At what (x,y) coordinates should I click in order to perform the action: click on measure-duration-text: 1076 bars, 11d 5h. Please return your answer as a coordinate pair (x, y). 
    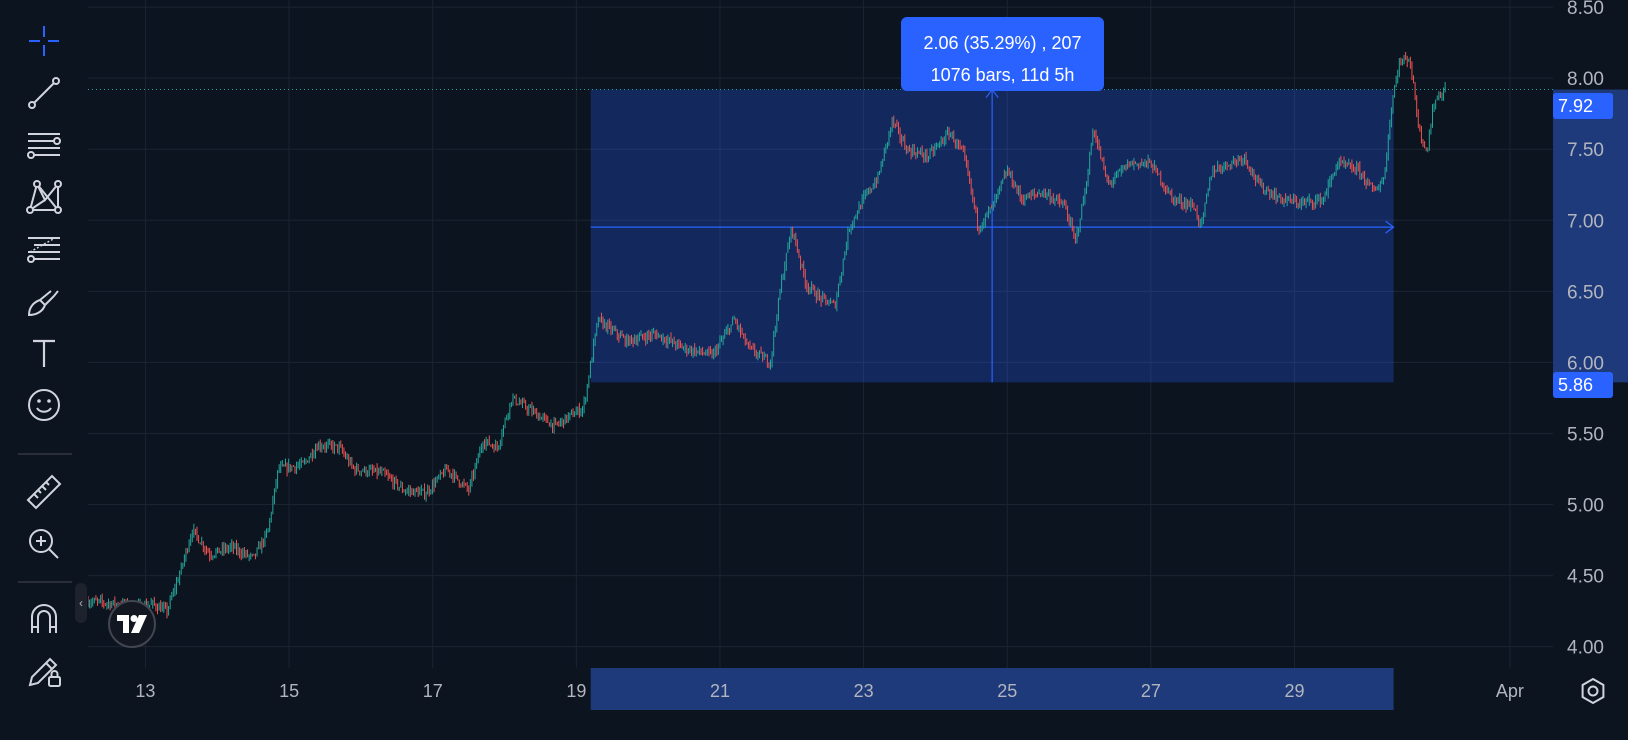
    Looking at the image, I should click on (1002, 75).